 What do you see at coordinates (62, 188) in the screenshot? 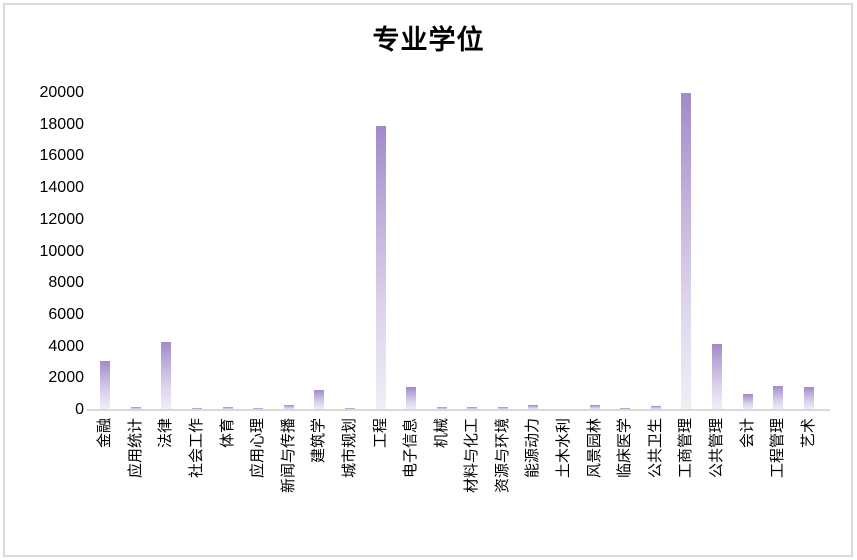
I see `y-tick-label: 14000` at bounding box center [62, 188].